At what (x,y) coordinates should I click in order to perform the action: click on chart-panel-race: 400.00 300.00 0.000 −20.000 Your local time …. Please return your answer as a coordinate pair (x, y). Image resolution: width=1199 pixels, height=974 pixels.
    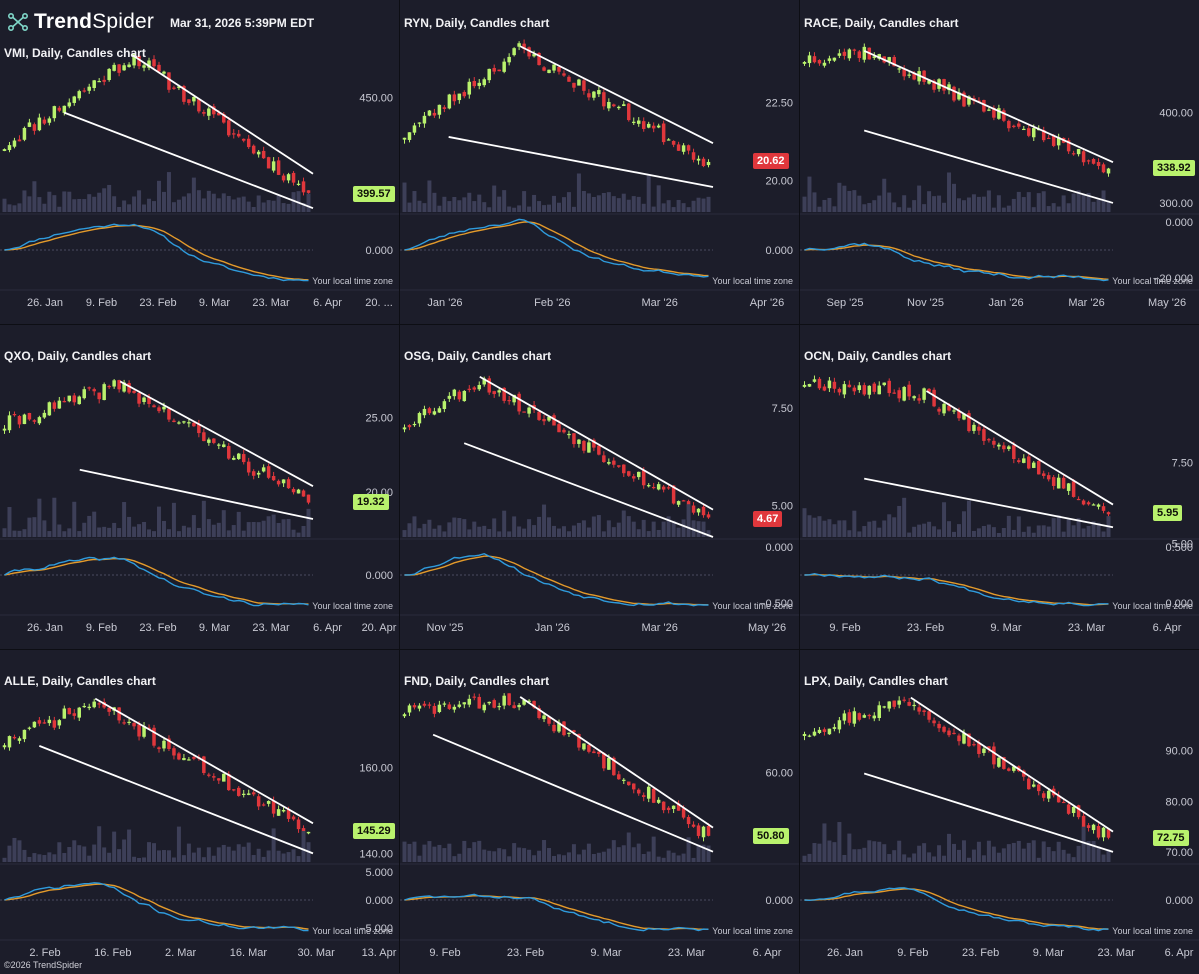
    Looking at the image, I should click on (999, 162).